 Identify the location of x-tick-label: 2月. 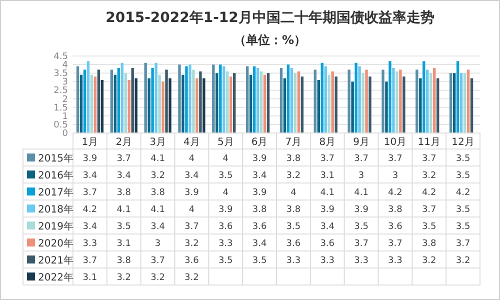
(124, 142).